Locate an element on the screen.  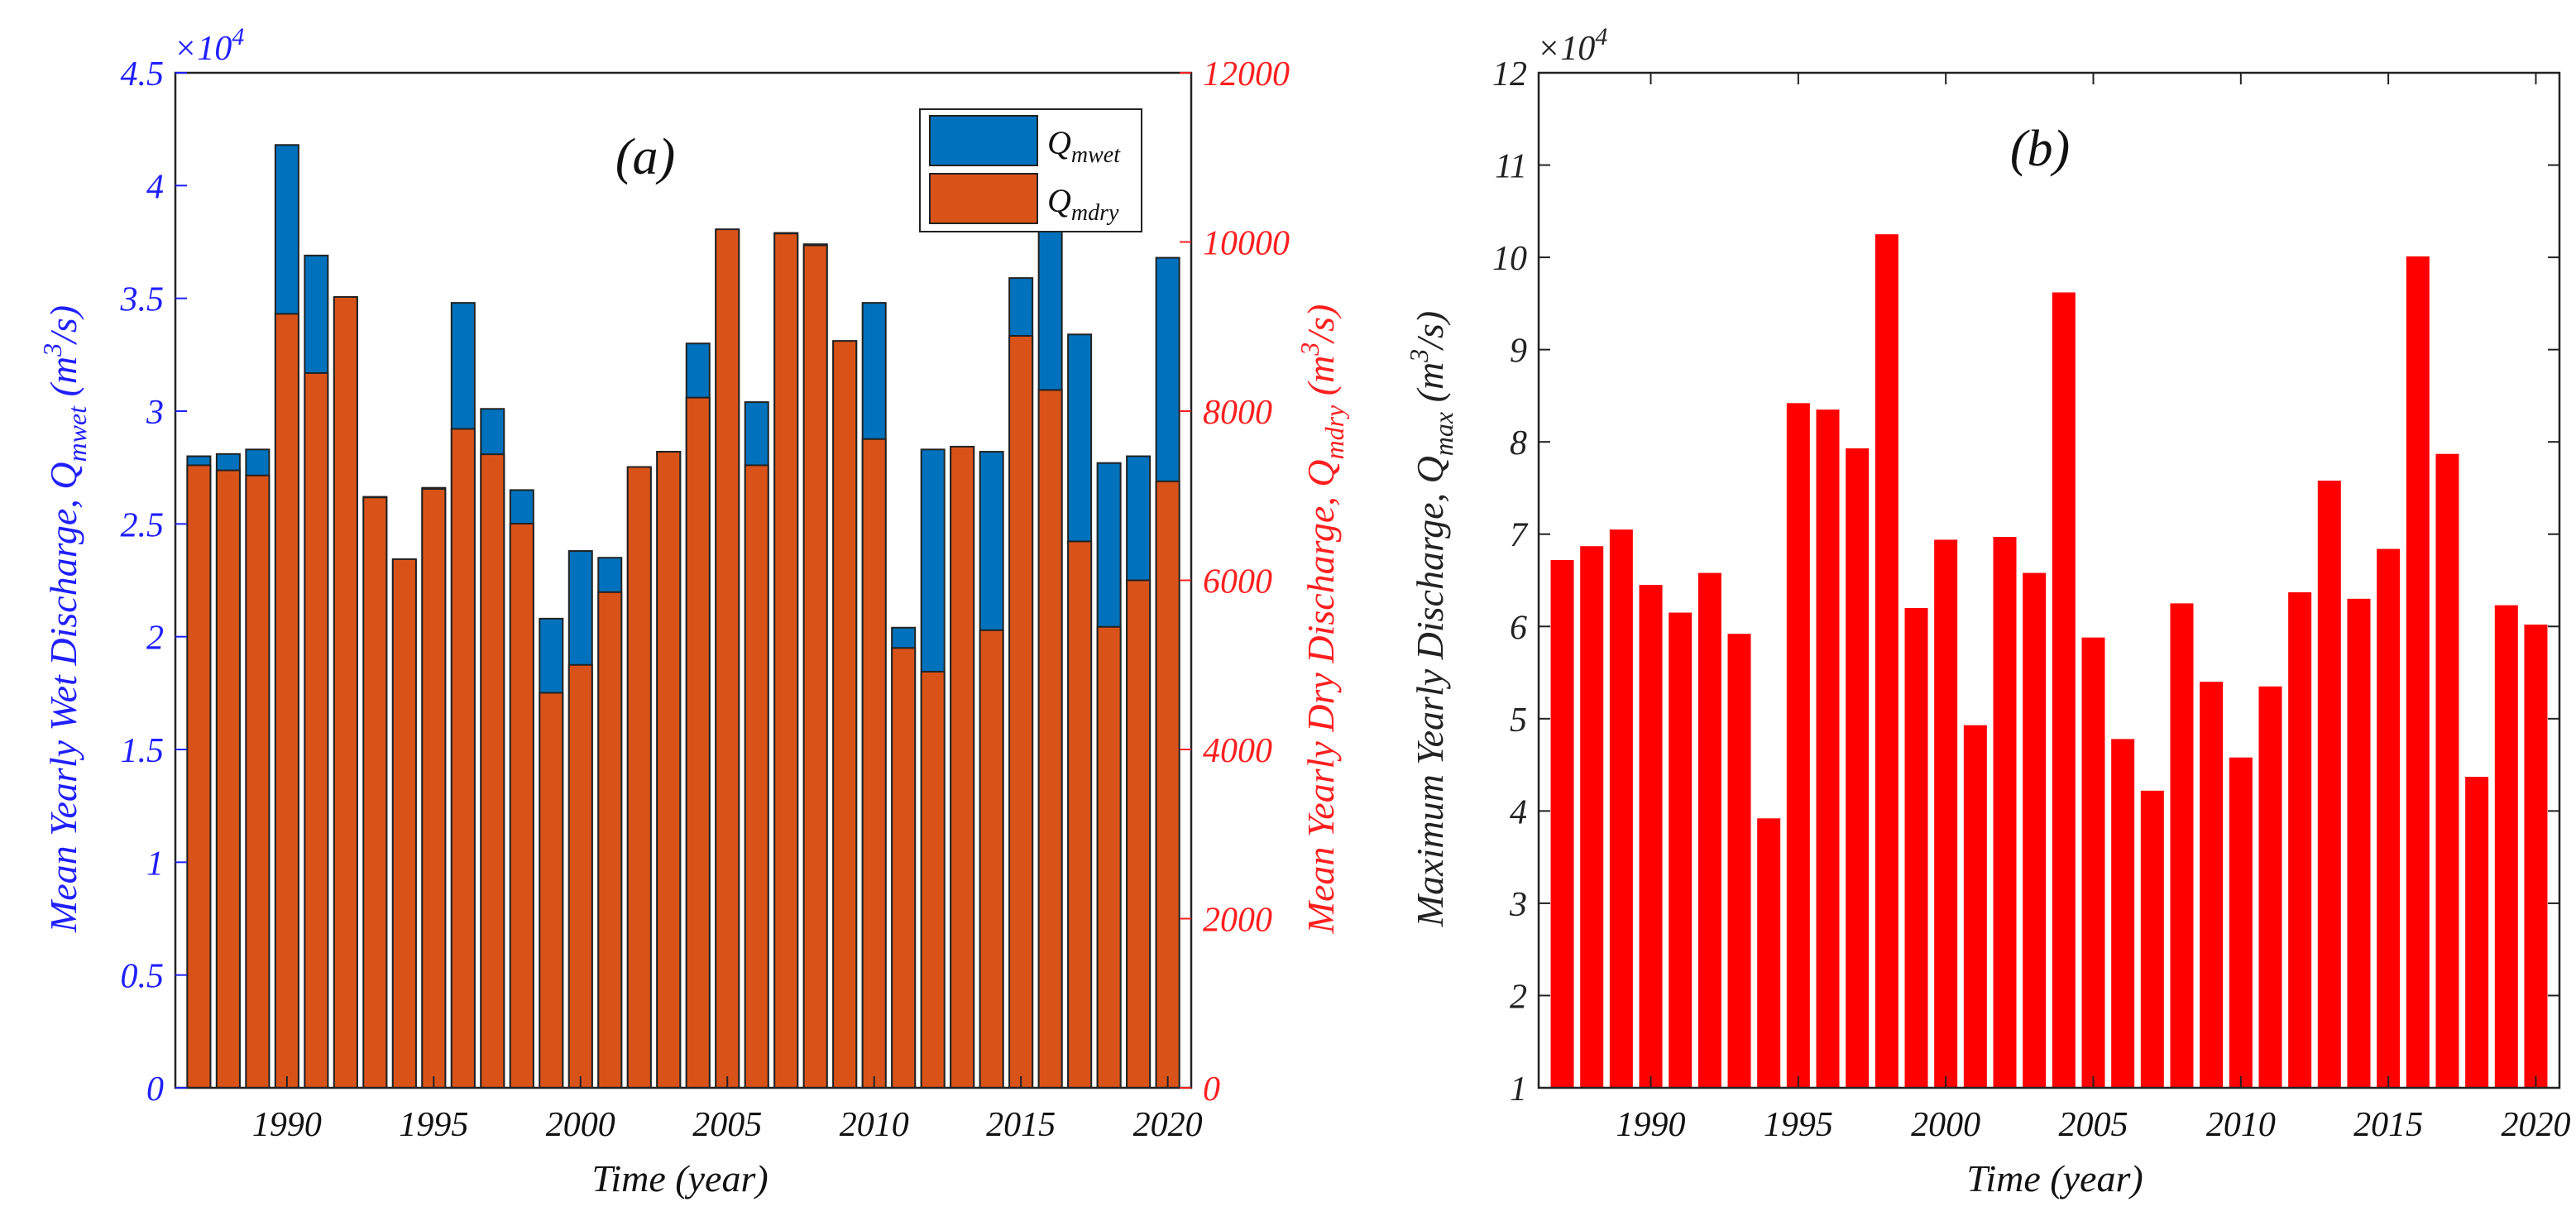
b-max-bar-1991 is located at coordinates (1681, 850).